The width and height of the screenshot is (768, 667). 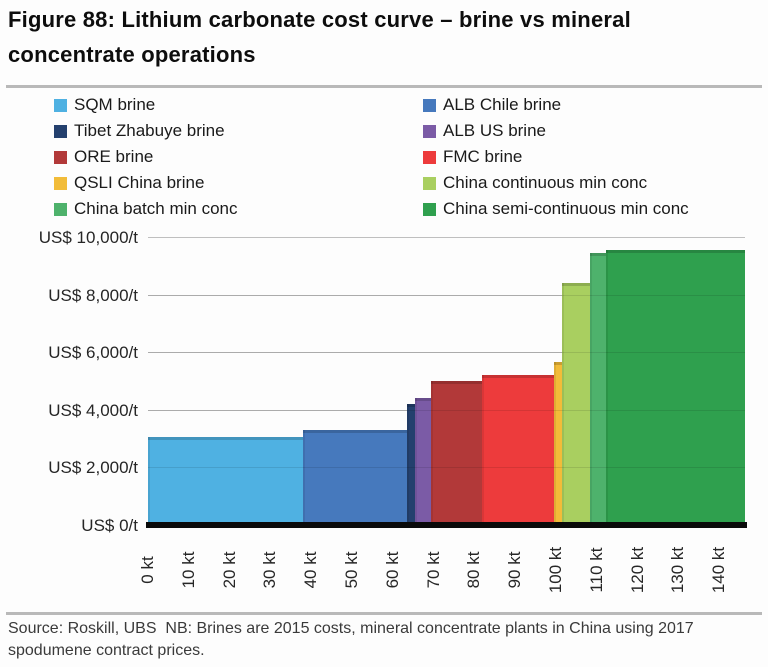 I want to click on legend-label: ORE brine, so click(x=114, y=156).